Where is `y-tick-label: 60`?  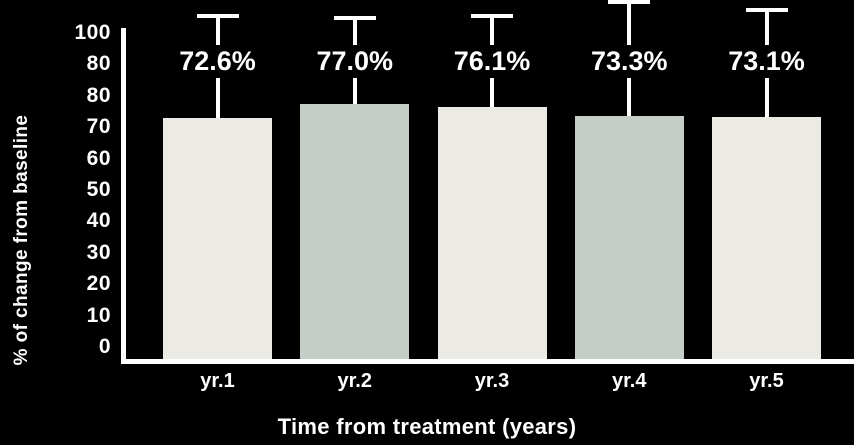 y-tick-label: 60 is located at coordinates (98, 158).